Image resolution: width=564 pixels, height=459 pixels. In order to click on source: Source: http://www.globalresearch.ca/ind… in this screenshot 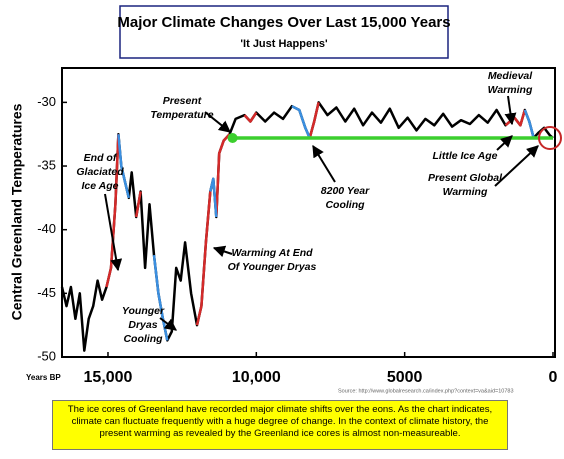, I will do `click(426, 391)`.